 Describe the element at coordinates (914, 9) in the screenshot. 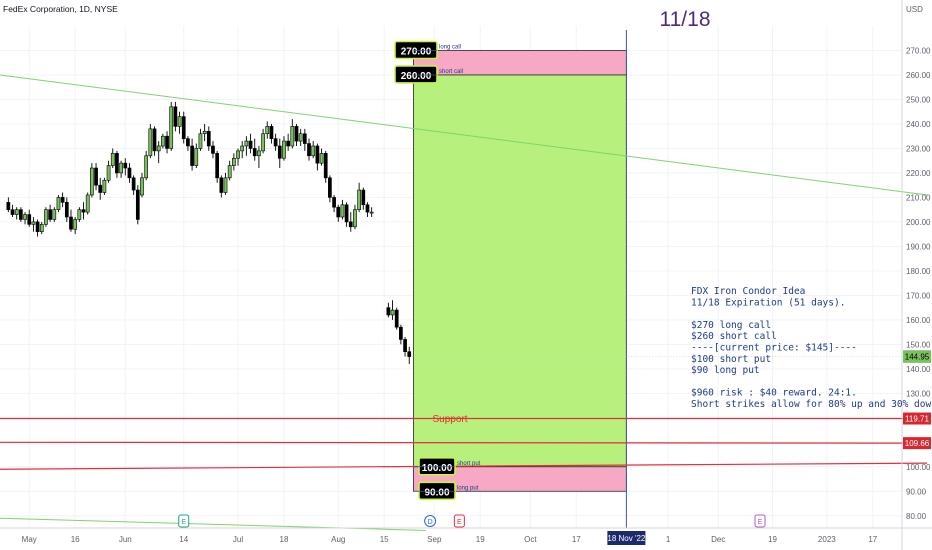

I see `currency-label: USD` at that location.